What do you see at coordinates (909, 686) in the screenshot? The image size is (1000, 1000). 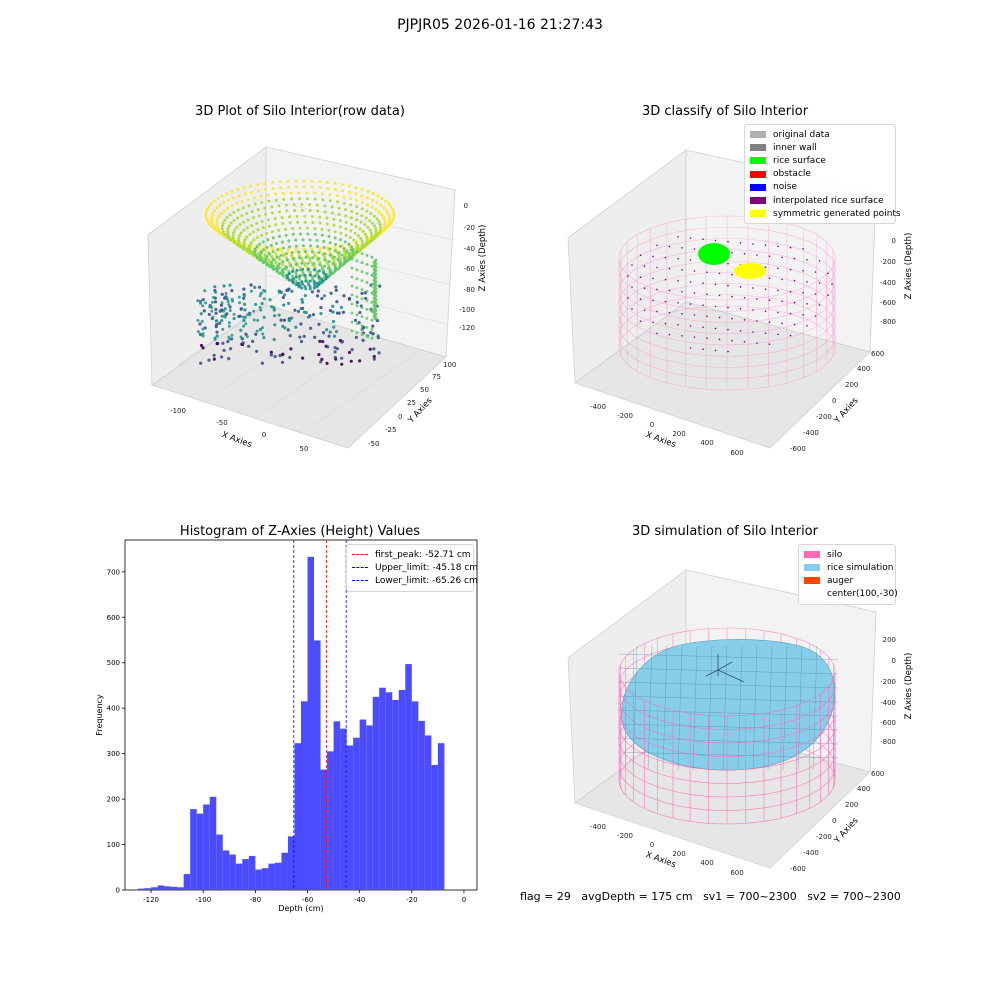 I see `sim-z-axis-label: Z Axies (Depth)` at bounding box center [909, 686].